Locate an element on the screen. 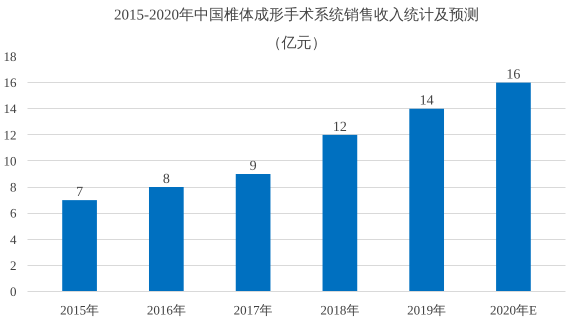  data-label: 9 is located at coordinates (253, 166).